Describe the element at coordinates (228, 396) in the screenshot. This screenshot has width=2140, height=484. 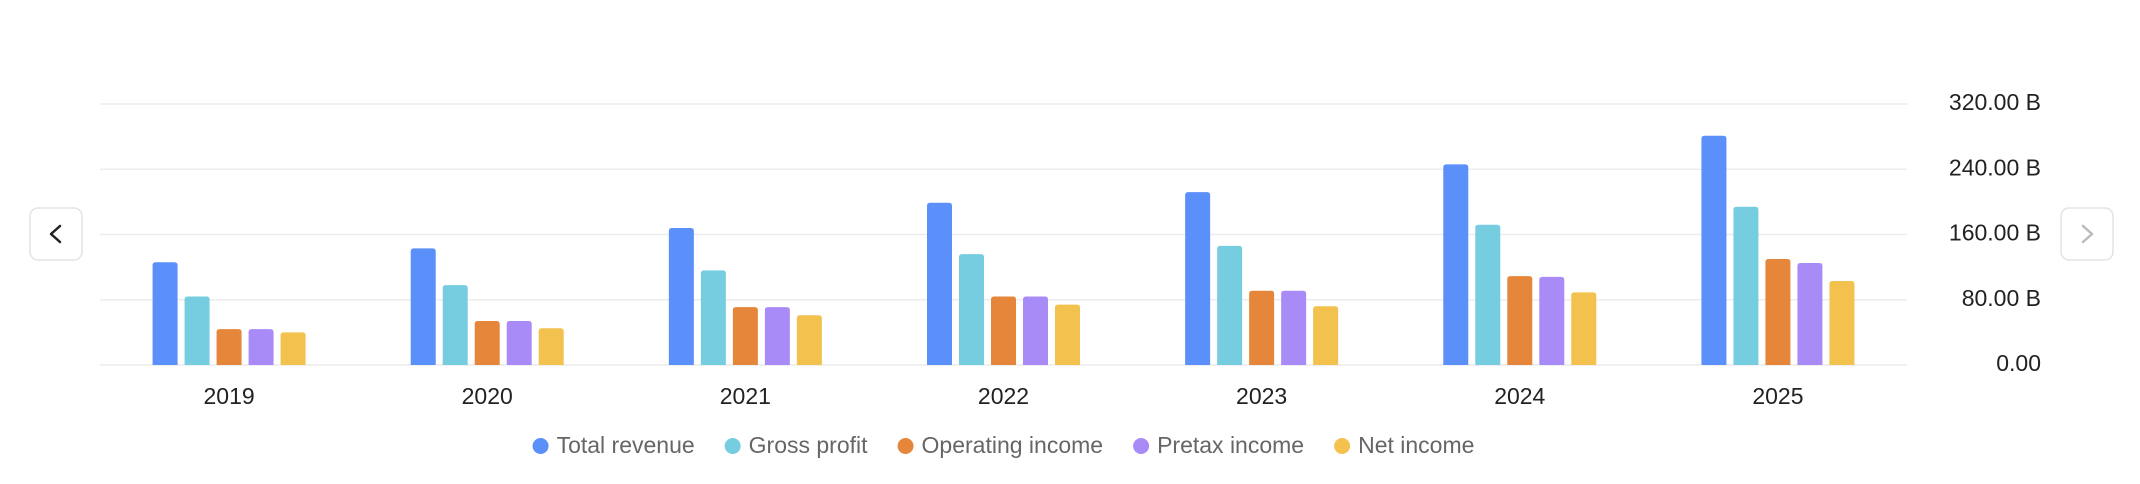
I see `x-tick-label: 2019` at that location.